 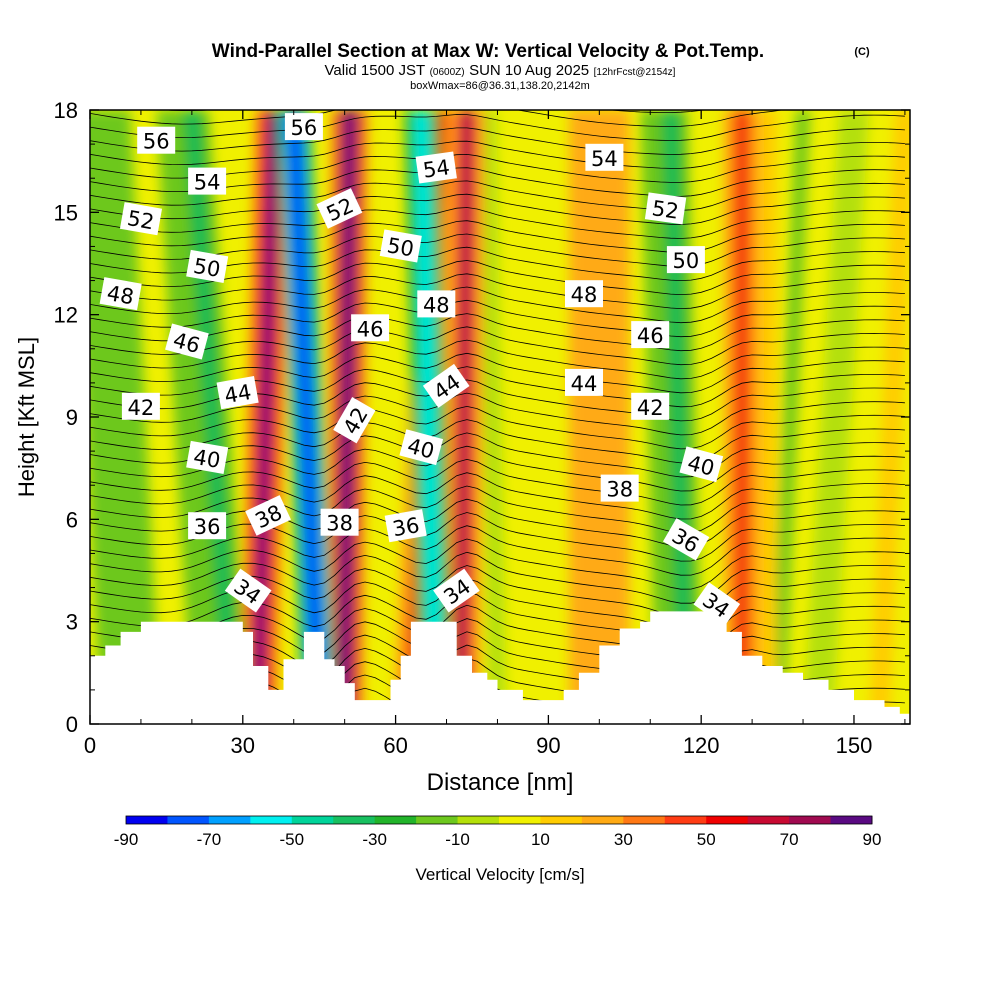 What do you see at coordinates (635, 72) in the screenshot?
I see `subtitle-forecast: [12hrFcst@2154z]` at bounding box center [635, 72].